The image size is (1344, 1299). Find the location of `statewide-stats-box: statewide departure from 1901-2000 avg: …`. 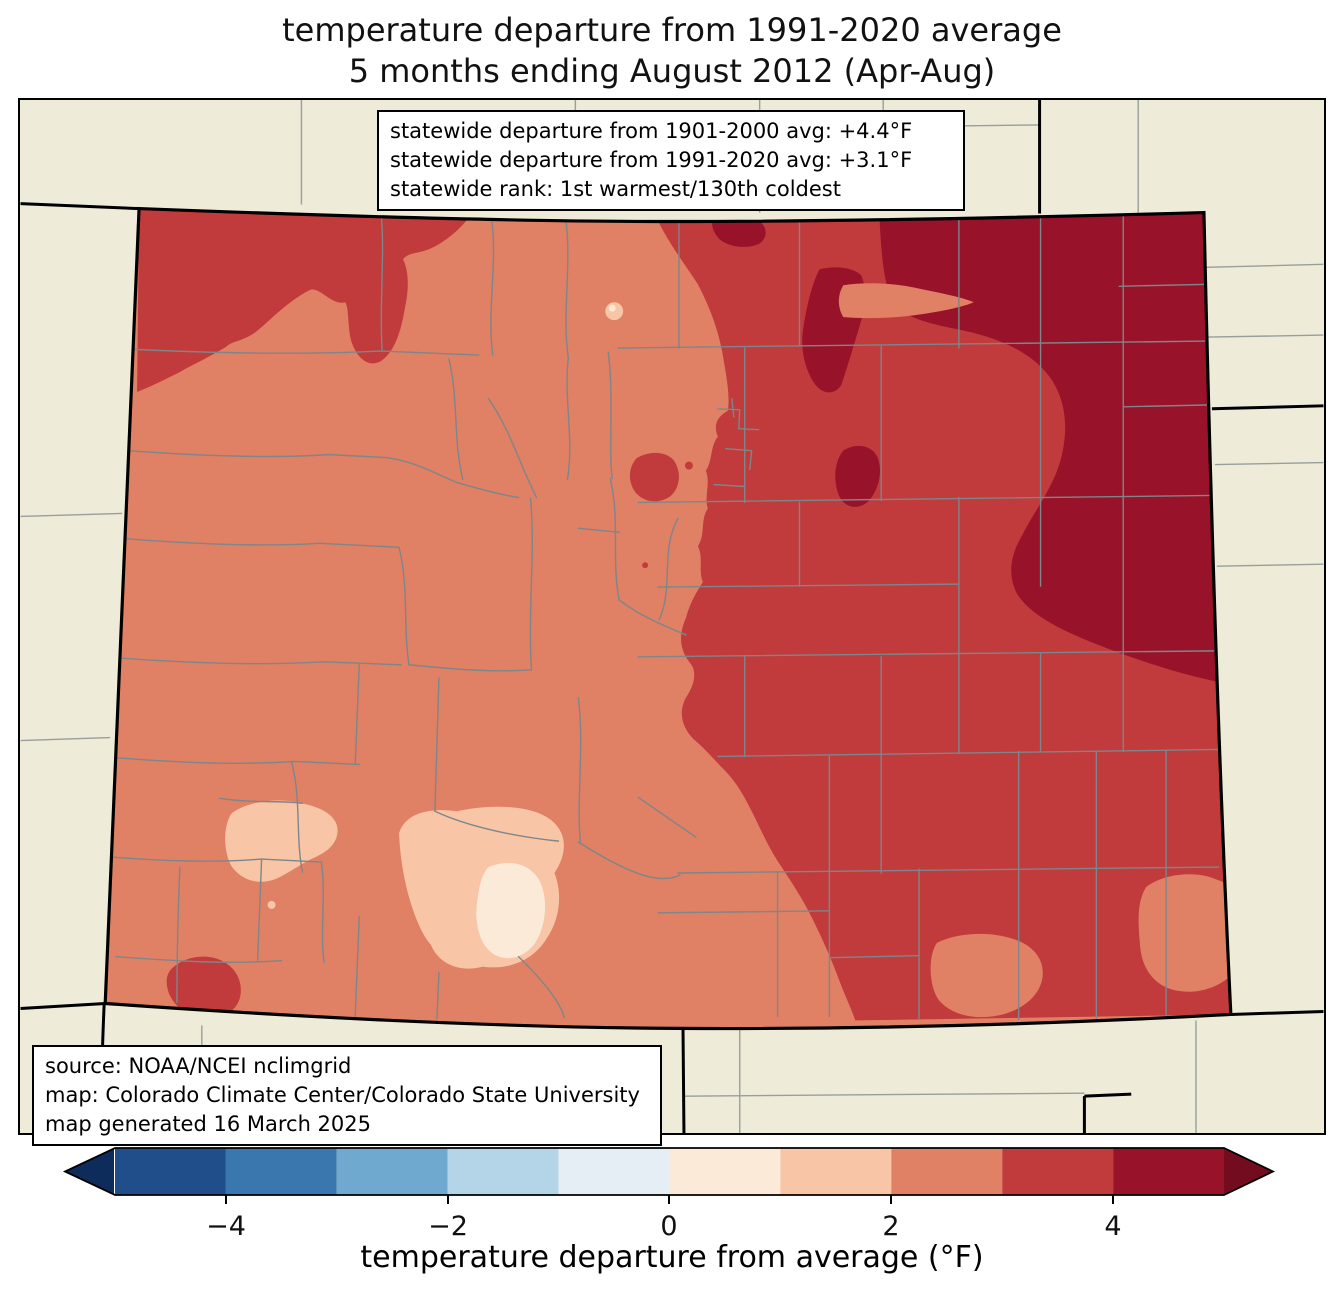

statewide-stats-box: statewide departure from 1901-2000 avg: … is located at coordinates (671, 160).